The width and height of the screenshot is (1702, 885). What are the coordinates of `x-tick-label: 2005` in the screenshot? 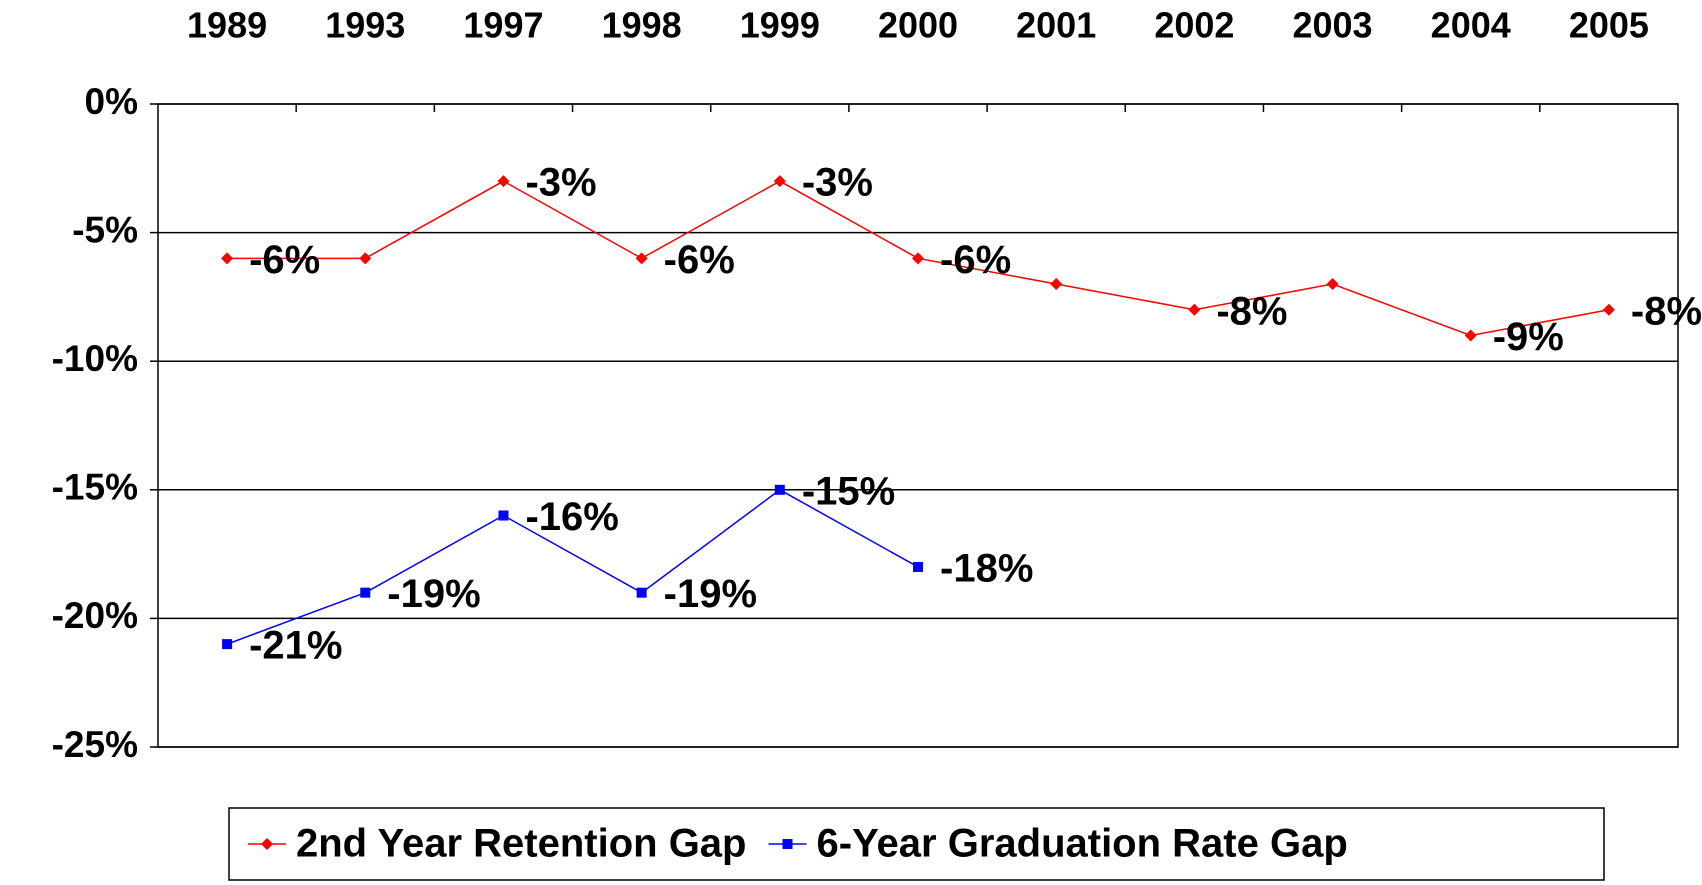 It's located at (1609, 25).